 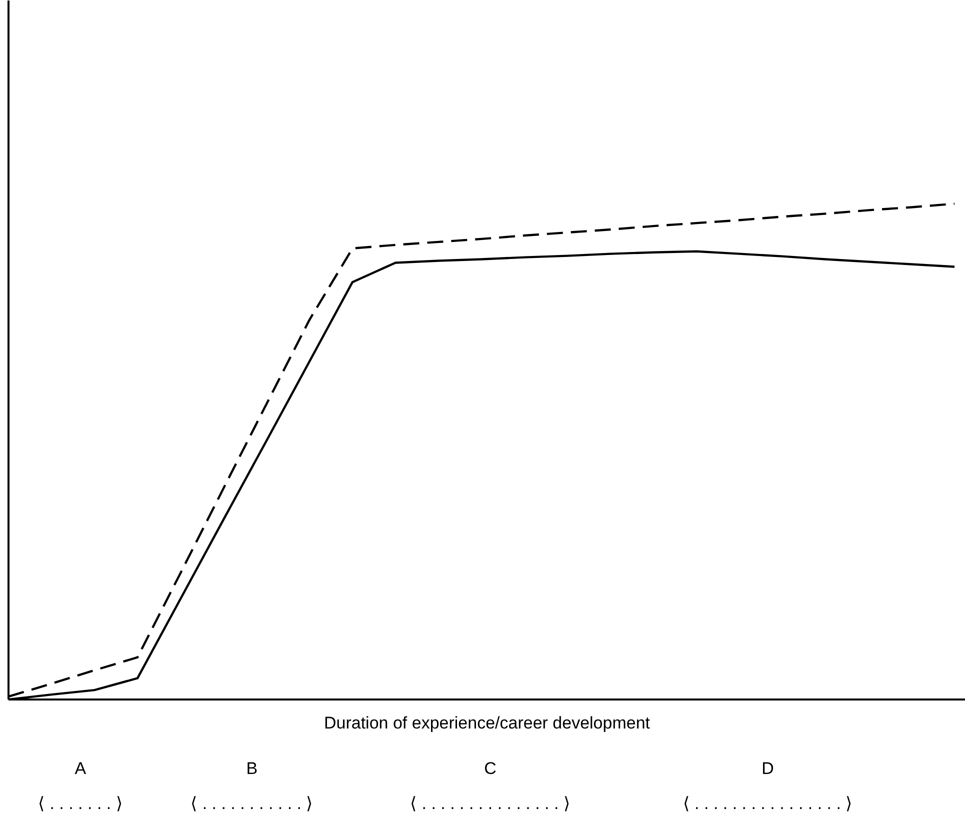 What do you see at coordinates (80, 768) in the screenshot?
I see `text: A` at bounding box center [80, 768].